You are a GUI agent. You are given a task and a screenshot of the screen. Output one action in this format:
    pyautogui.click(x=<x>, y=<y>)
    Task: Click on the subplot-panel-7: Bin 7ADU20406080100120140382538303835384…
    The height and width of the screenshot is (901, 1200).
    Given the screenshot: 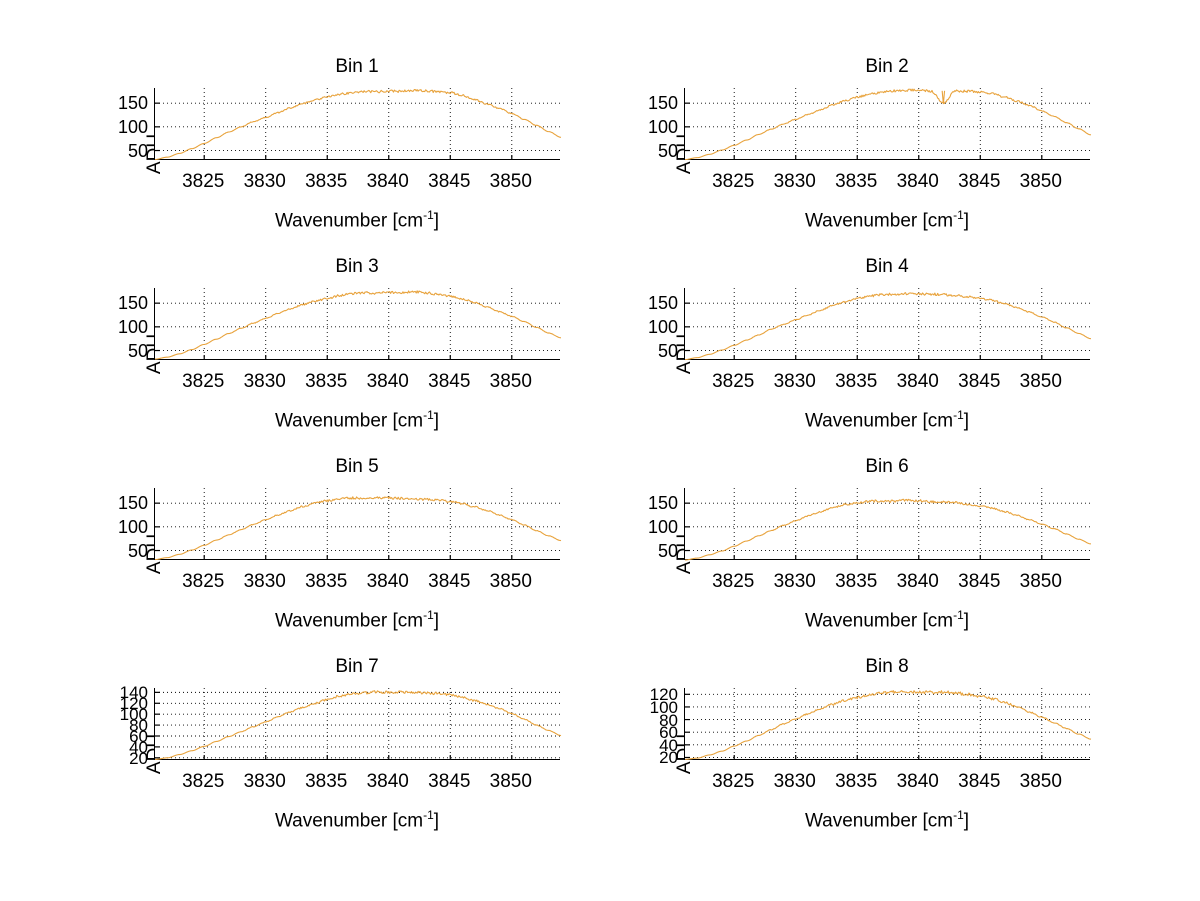 What is the action you would take?
    pyautogui.click(x=307, y=753)
    